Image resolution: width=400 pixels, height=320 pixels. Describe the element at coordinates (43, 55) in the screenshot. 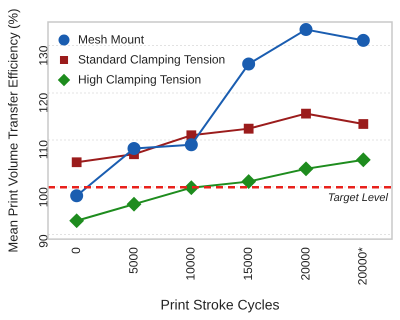

I see `y-tick-label: 130` at that location.